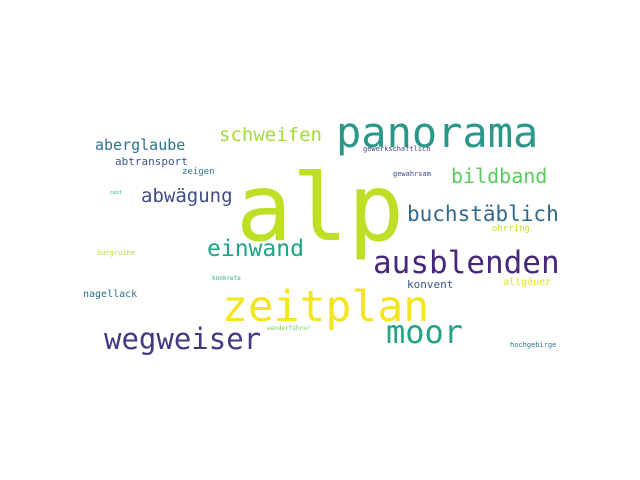  What do you see at coordinates (187, 196) in the screenshot?
I see `word-abwagung: abwägung` at bounding box center [187, 196].